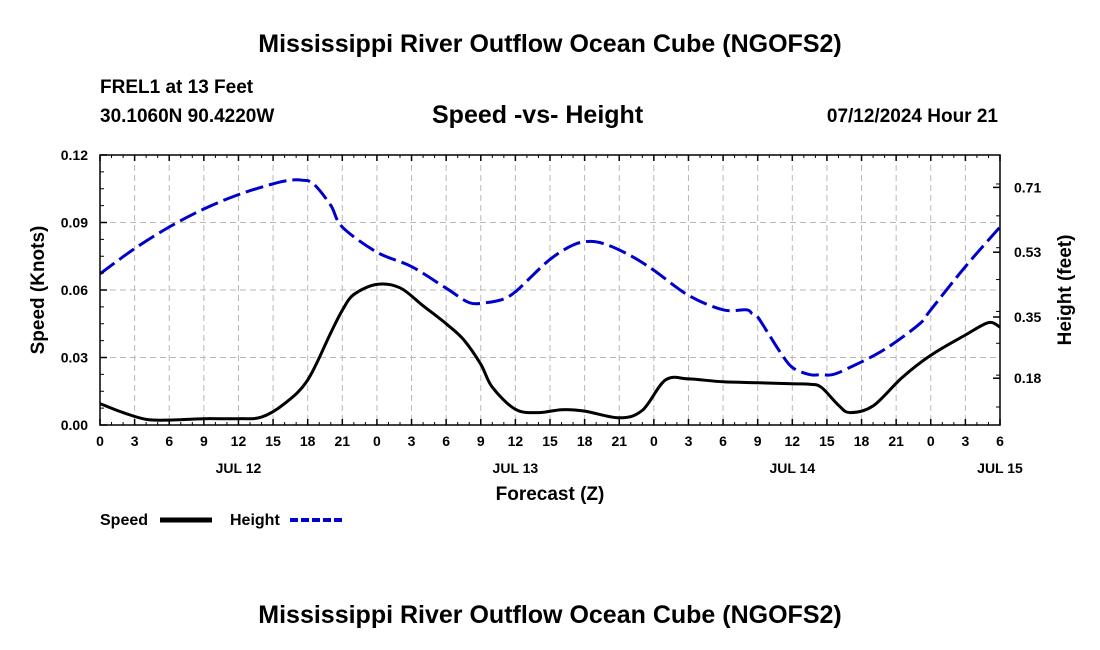 This screenshot has height=650, width=1100. What do you see at coordinates (177, 87) in the screenshot?
I see `station-name: FREL1 at 13 Feet` at bounding box center [177, 87].